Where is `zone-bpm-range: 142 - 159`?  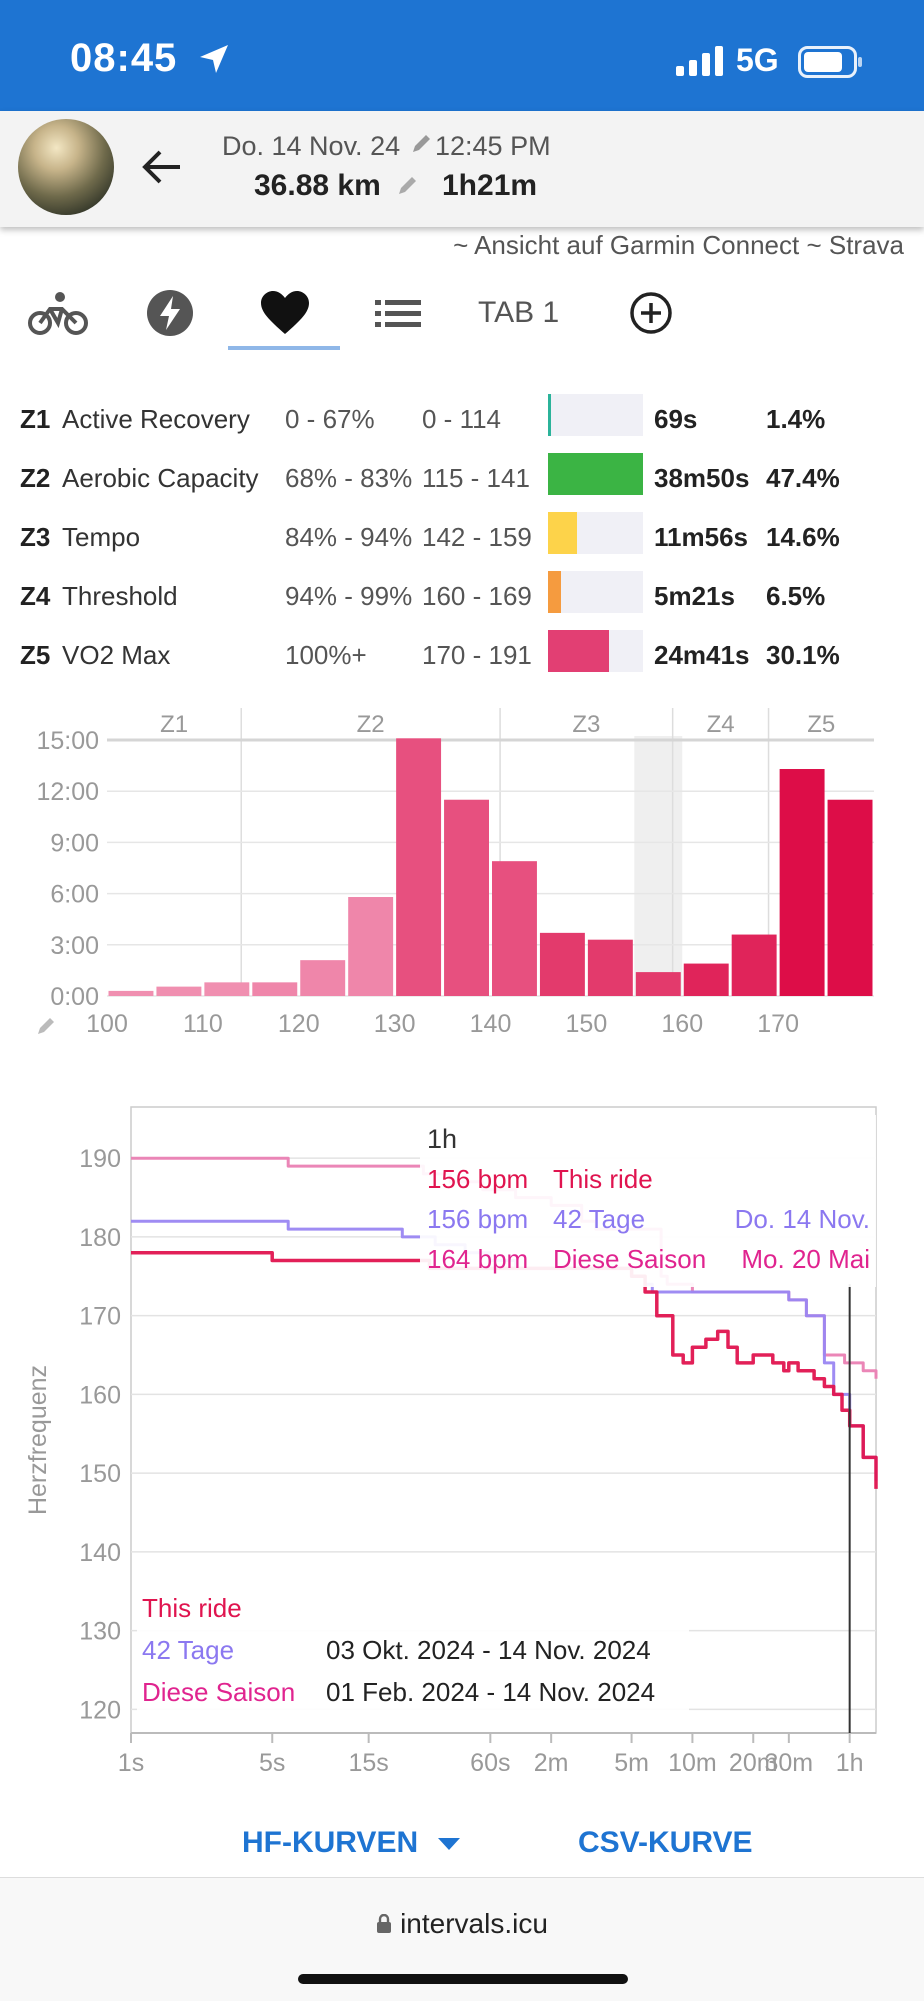 zone-bpm-range: 142 - 159 is located at coordinates (477, 537).